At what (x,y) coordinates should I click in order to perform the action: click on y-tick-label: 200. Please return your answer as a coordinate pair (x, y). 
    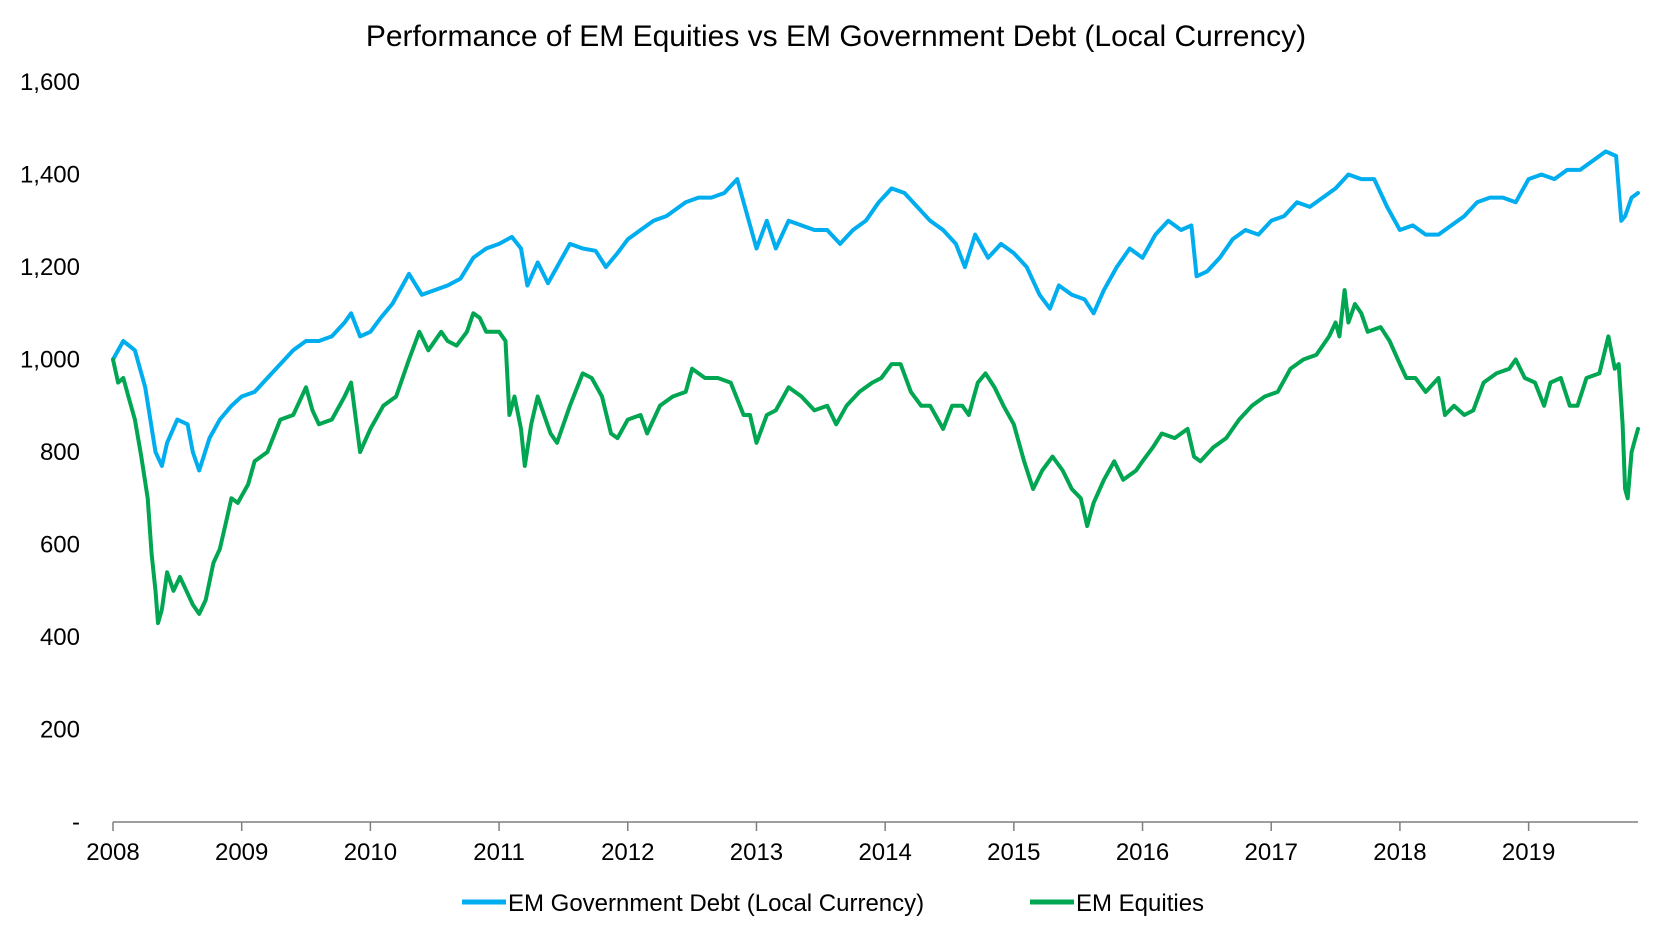
    Looking at the image, I should click on (60, 730).